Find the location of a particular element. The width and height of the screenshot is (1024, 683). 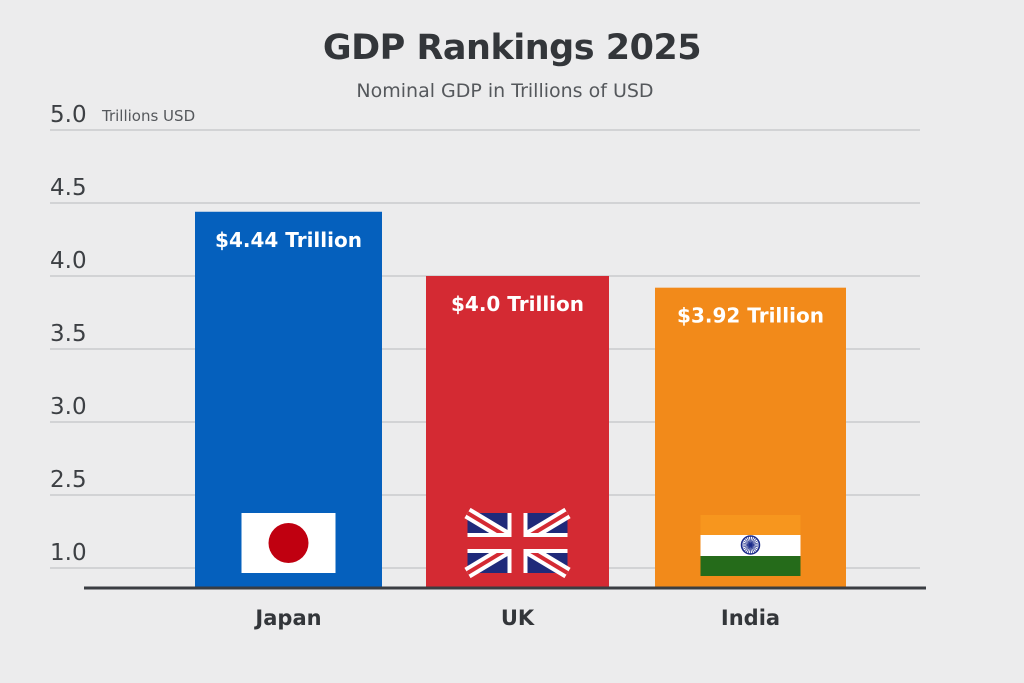

y-tick-label: 5.0 is located at coordinates (68, 115).